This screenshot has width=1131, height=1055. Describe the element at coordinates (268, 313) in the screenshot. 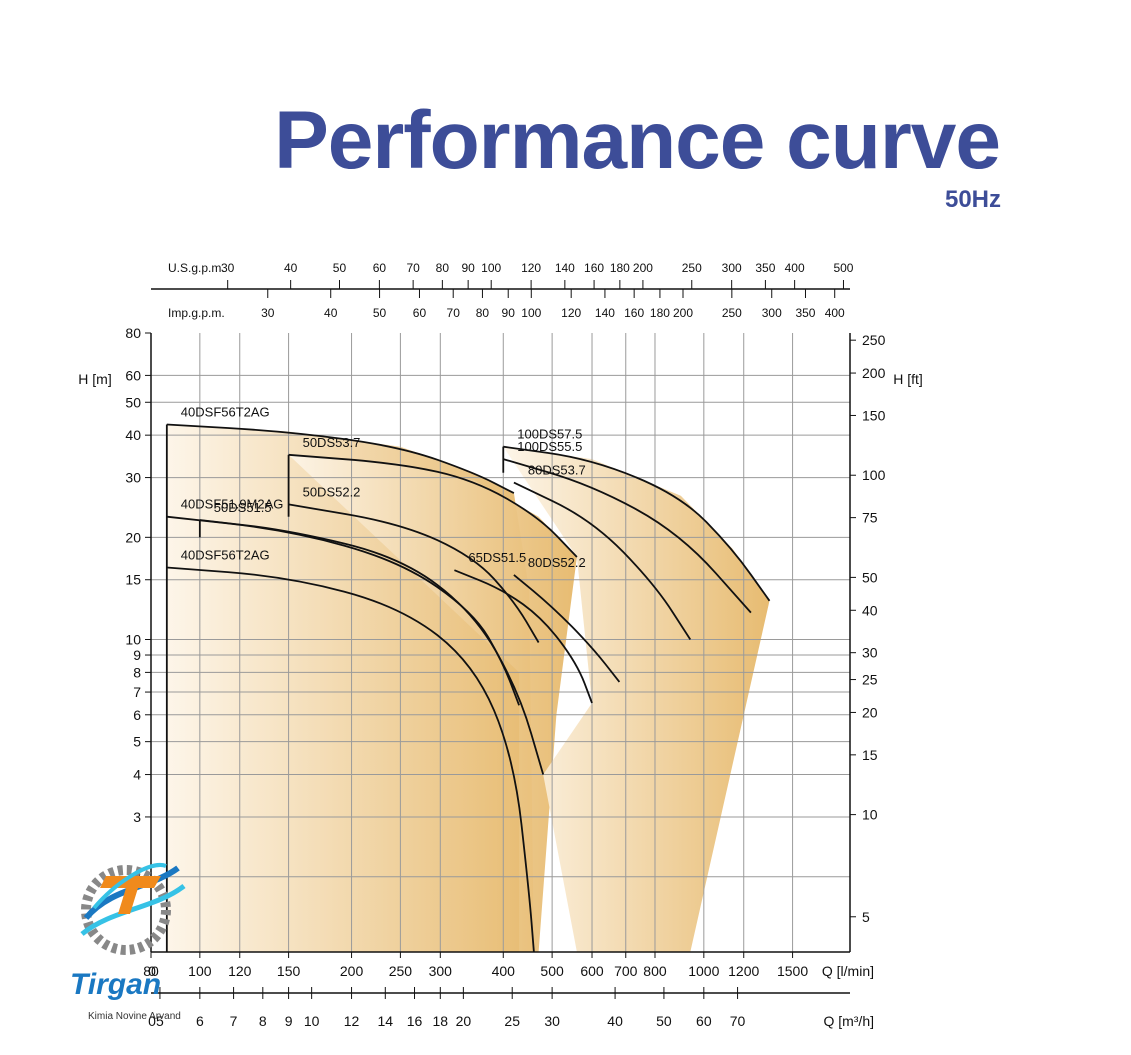

I see `impgpm-tick-label: 30` at that location.